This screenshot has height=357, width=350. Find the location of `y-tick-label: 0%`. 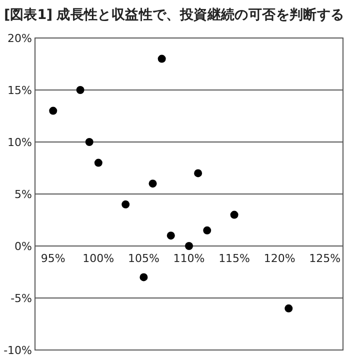

y-tick-label: 0% is located at coordinates (23, 246).